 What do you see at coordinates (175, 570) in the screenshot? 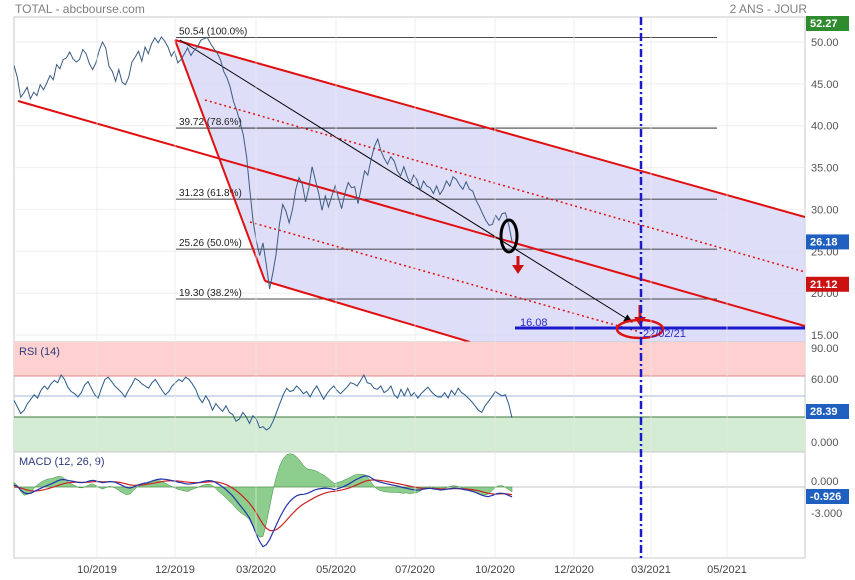
I see `time-tick-label: 12/2019` at bounding box center [175, 570].